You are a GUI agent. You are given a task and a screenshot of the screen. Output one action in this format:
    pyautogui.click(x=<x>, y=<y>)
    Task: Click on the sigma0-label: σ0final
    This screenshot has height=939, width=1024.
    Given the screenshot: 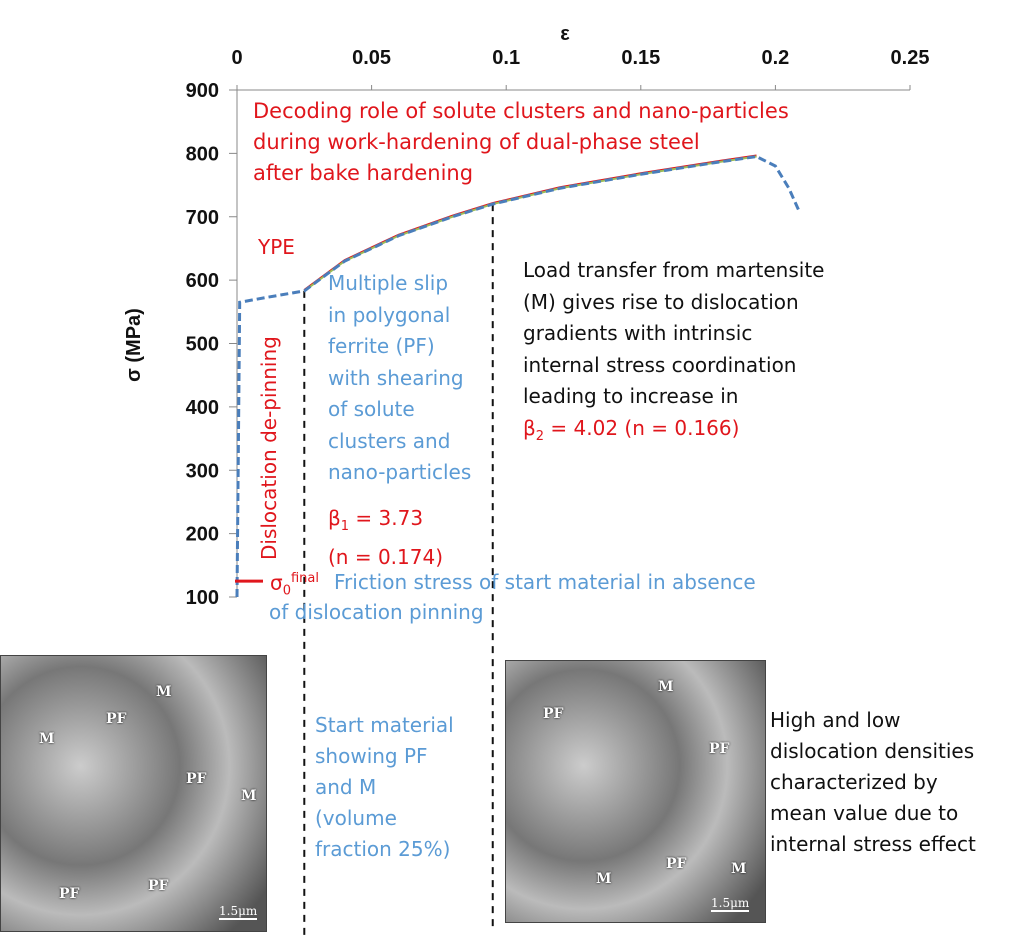 What is the action you would take?
    pyautogui.click(x=294, y=584)
    